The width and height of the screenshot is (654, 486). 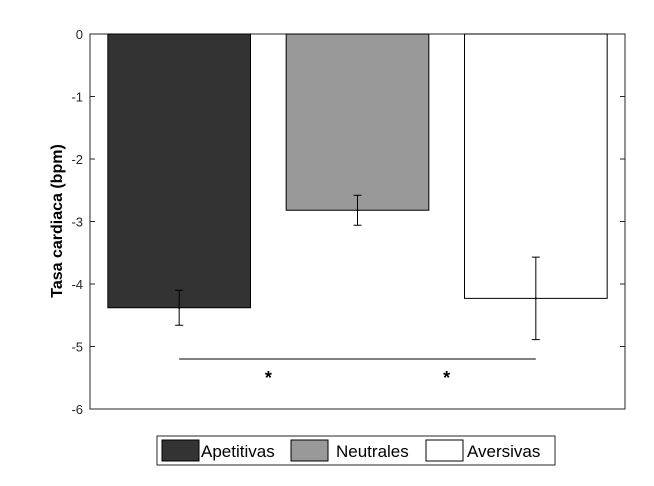 I want to click on y-tick-label: 0, so click(x=79, y=34).